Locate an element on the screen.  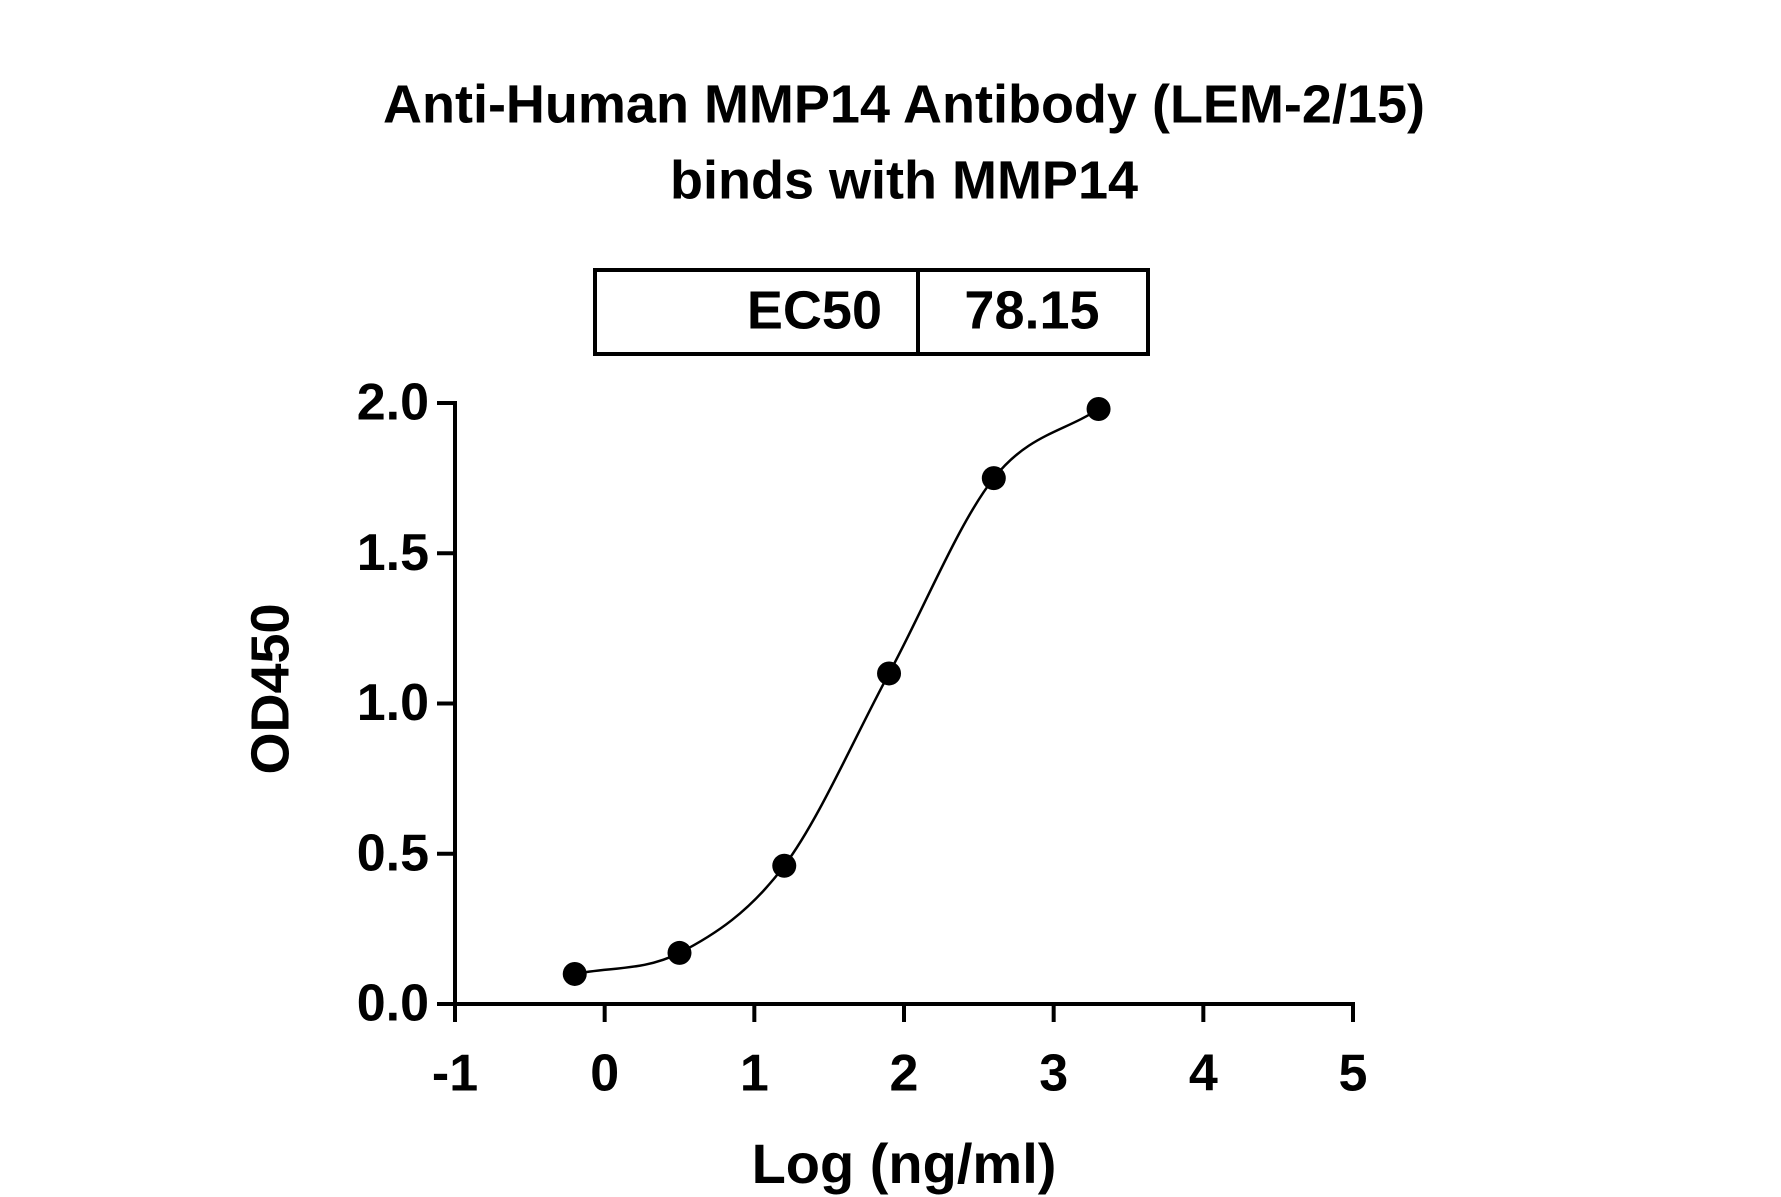
x-tick-label: 5 is located at coordinates (1353, 1074).